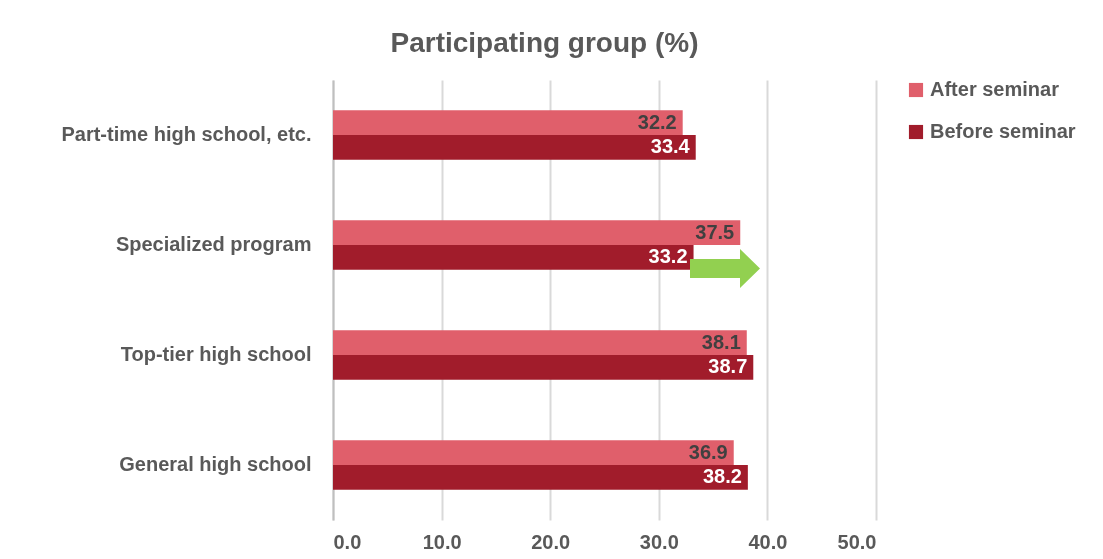  What do you see at coordinates (551, 541) in the screenshot?
I see `x-tick-label: 20.0` at bounding box center [551, 541].